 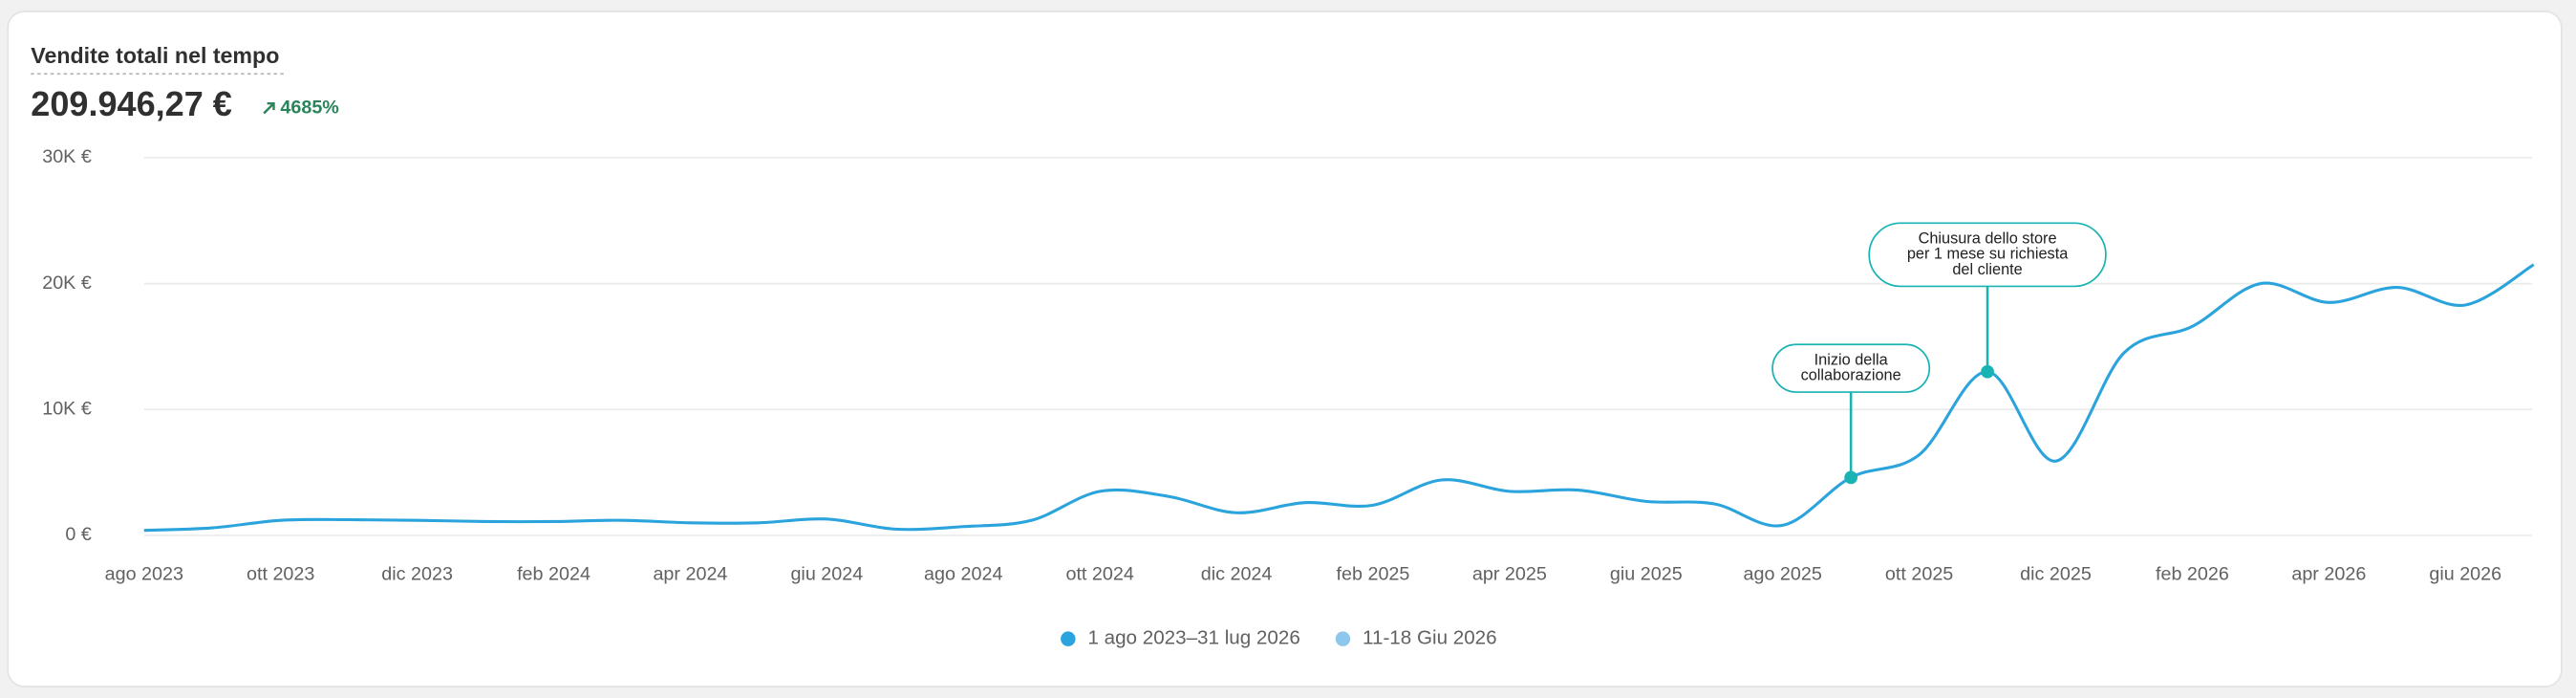 I want to click on annotation-text: del cliente, so click(x=1987, y=269).